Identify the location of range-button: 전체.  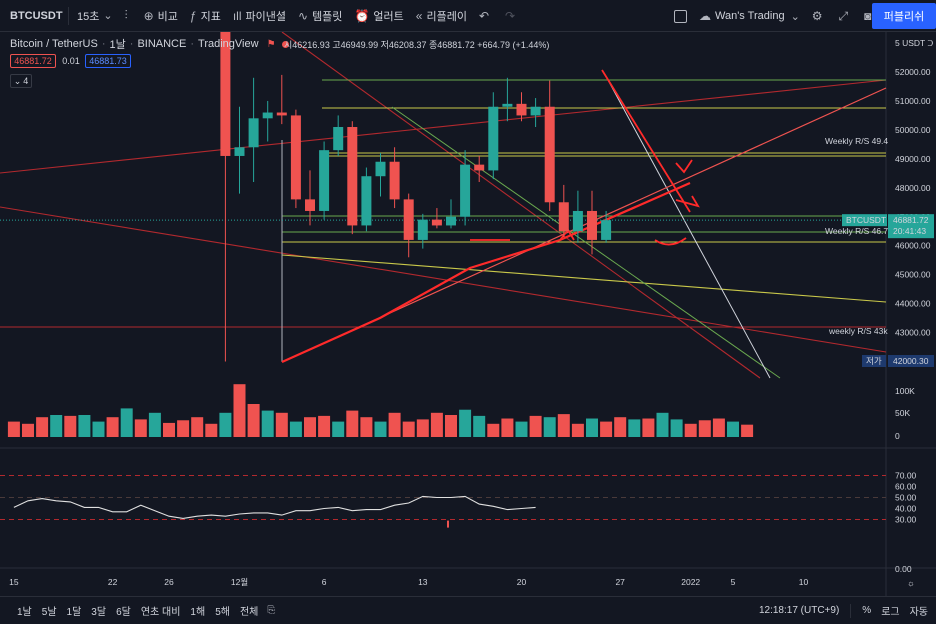
(249, 612).